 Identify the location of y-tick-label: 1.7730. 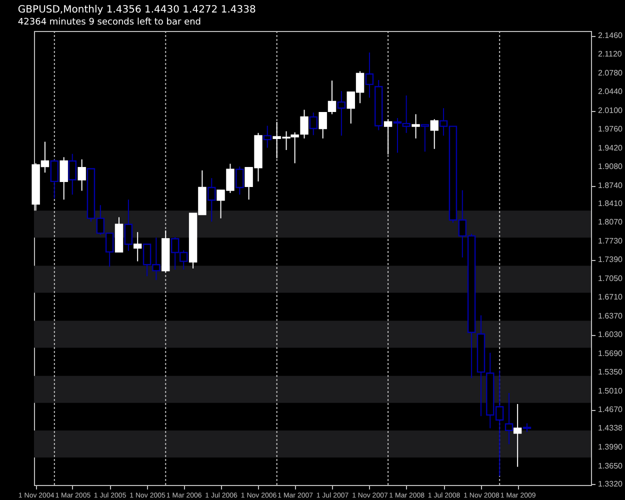
(611, 241).